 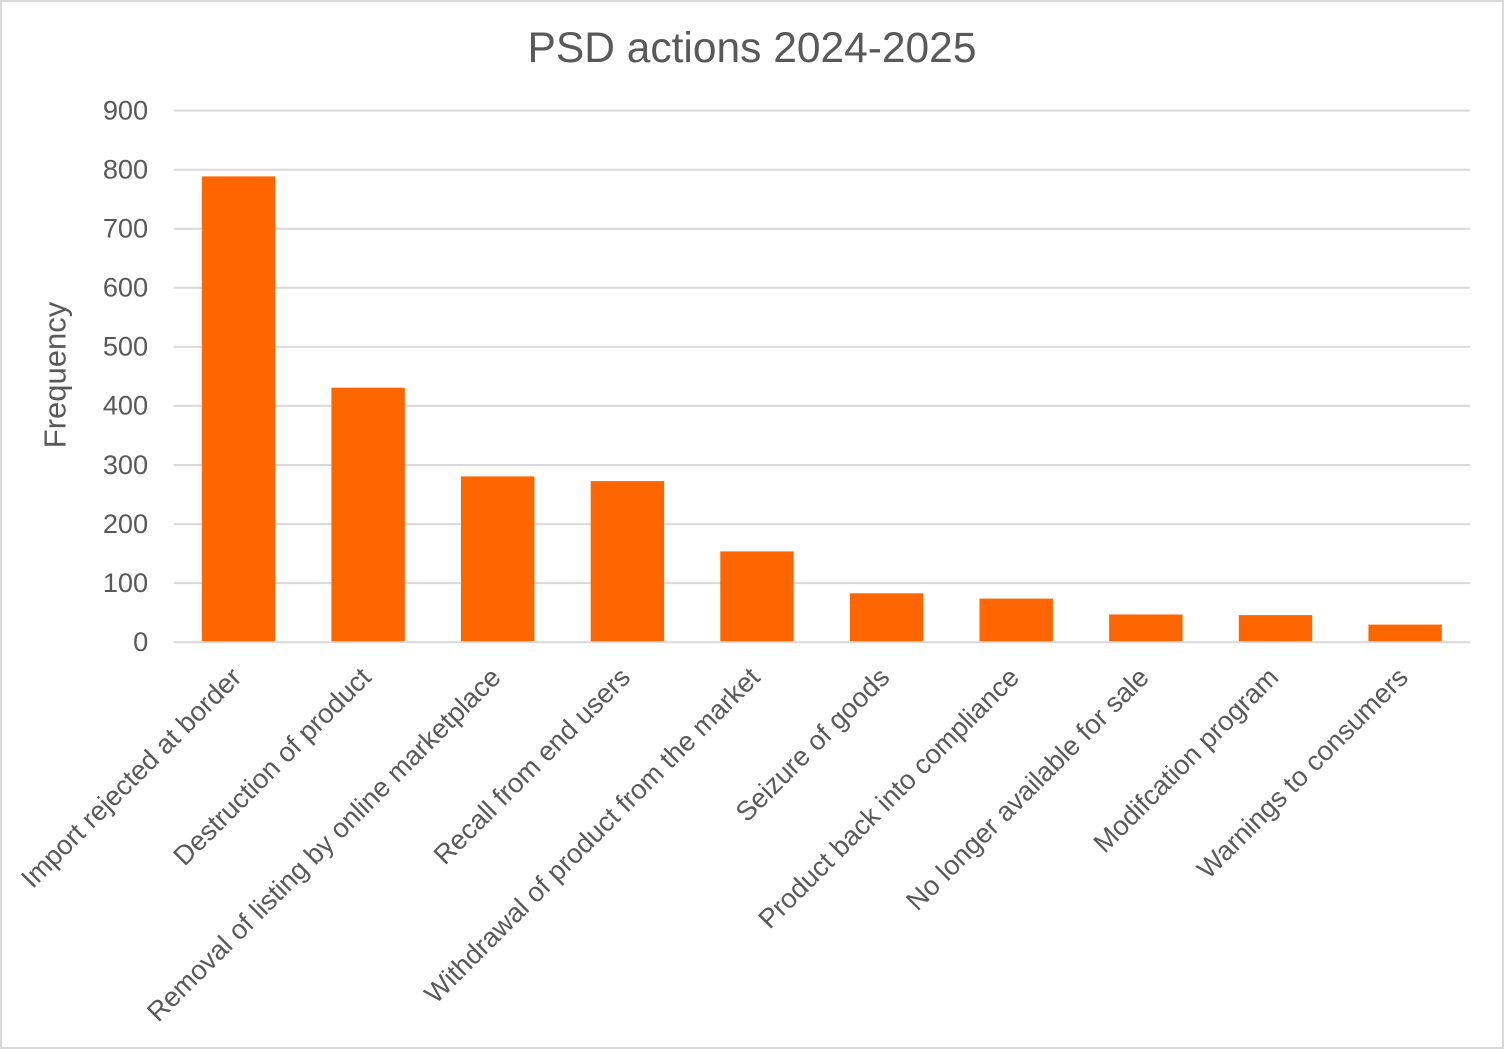 What do you see at coordinates (752, 48) in the screenshot?
I see `svg-text: PSD actions 2024-2025` at bounding box center [752, 48].